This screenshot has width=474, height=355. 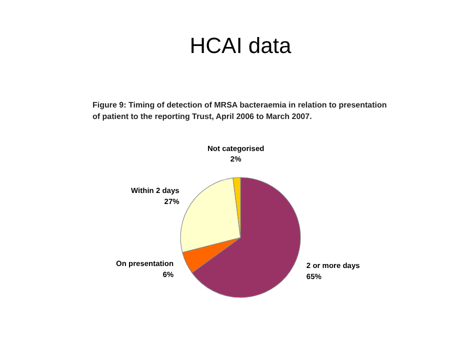 I want to click on chart-title: HCAI data, so click(x=241, y=45).